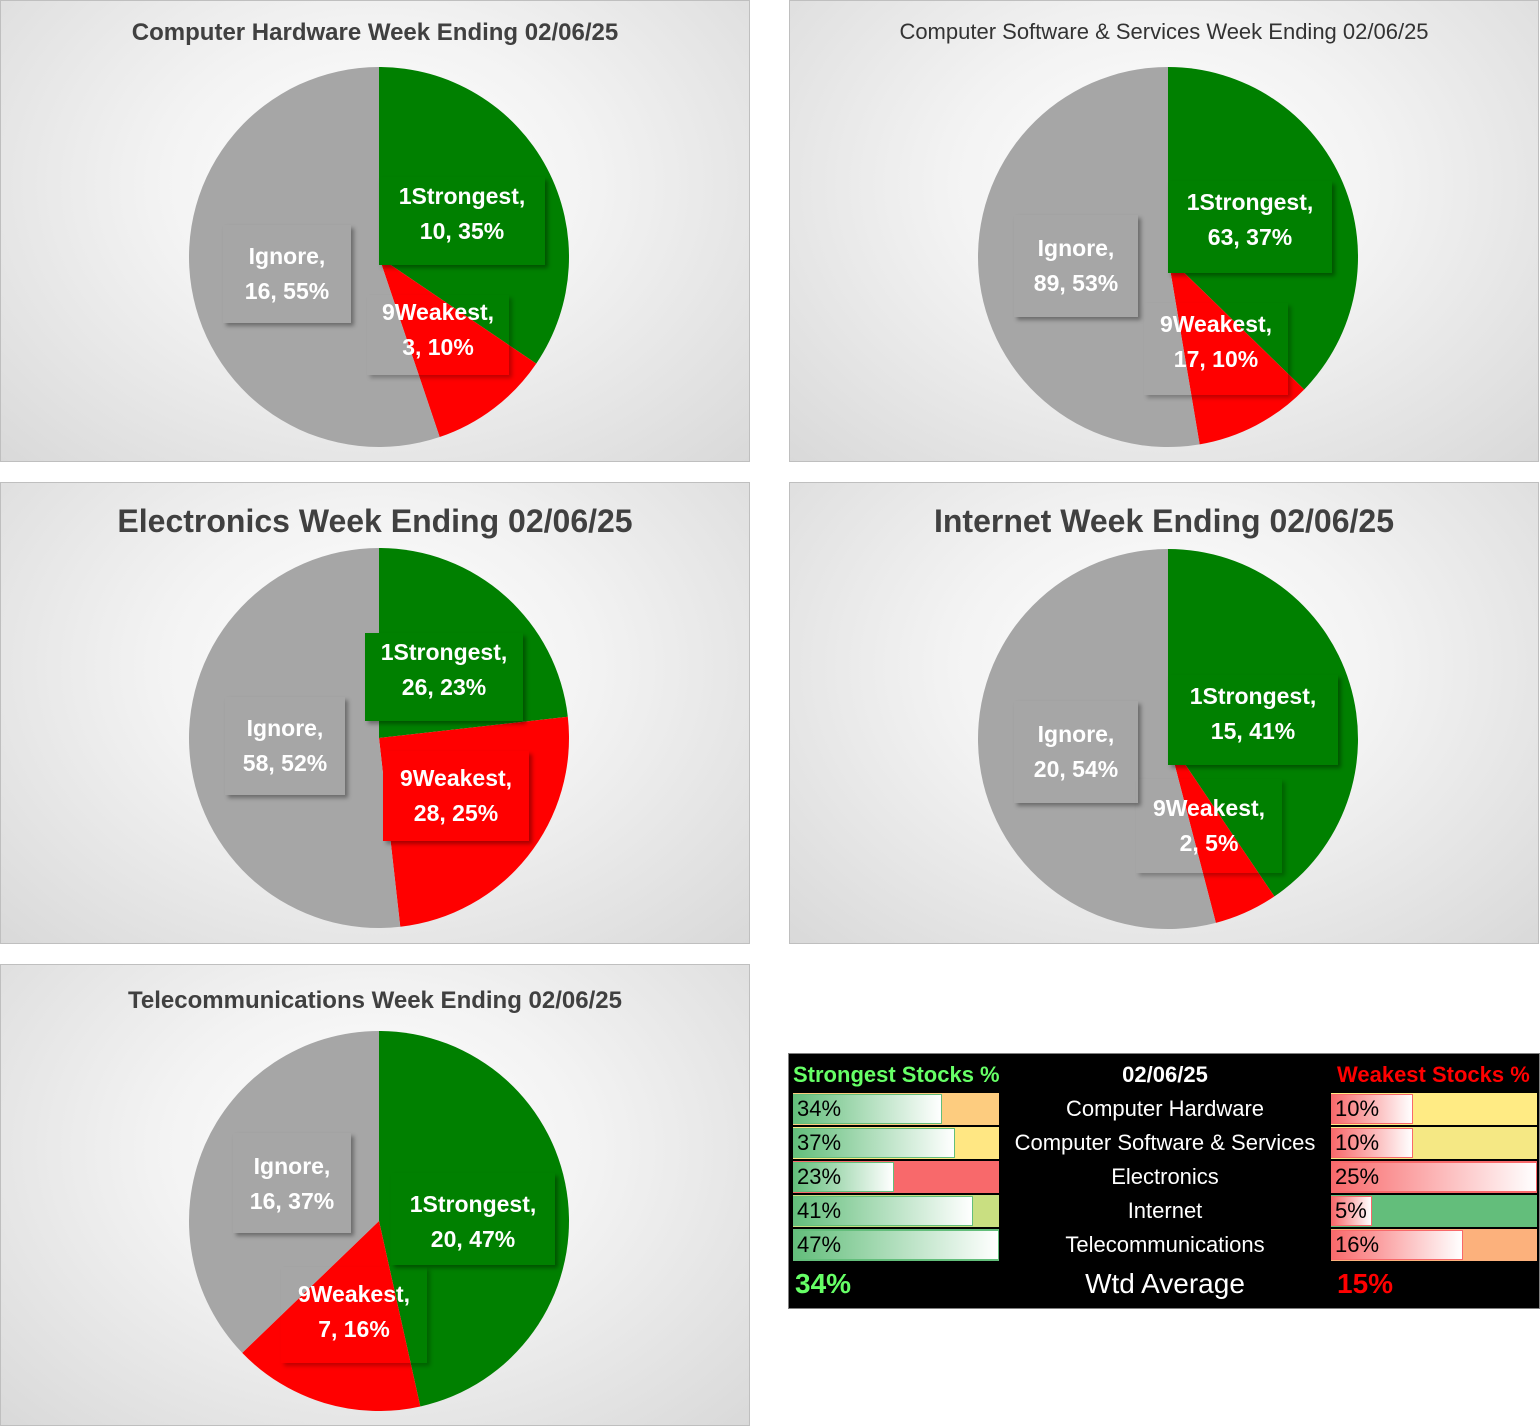  I want to click on table-row: 34% Computer Hardware 10%, so click(1164, 1109).